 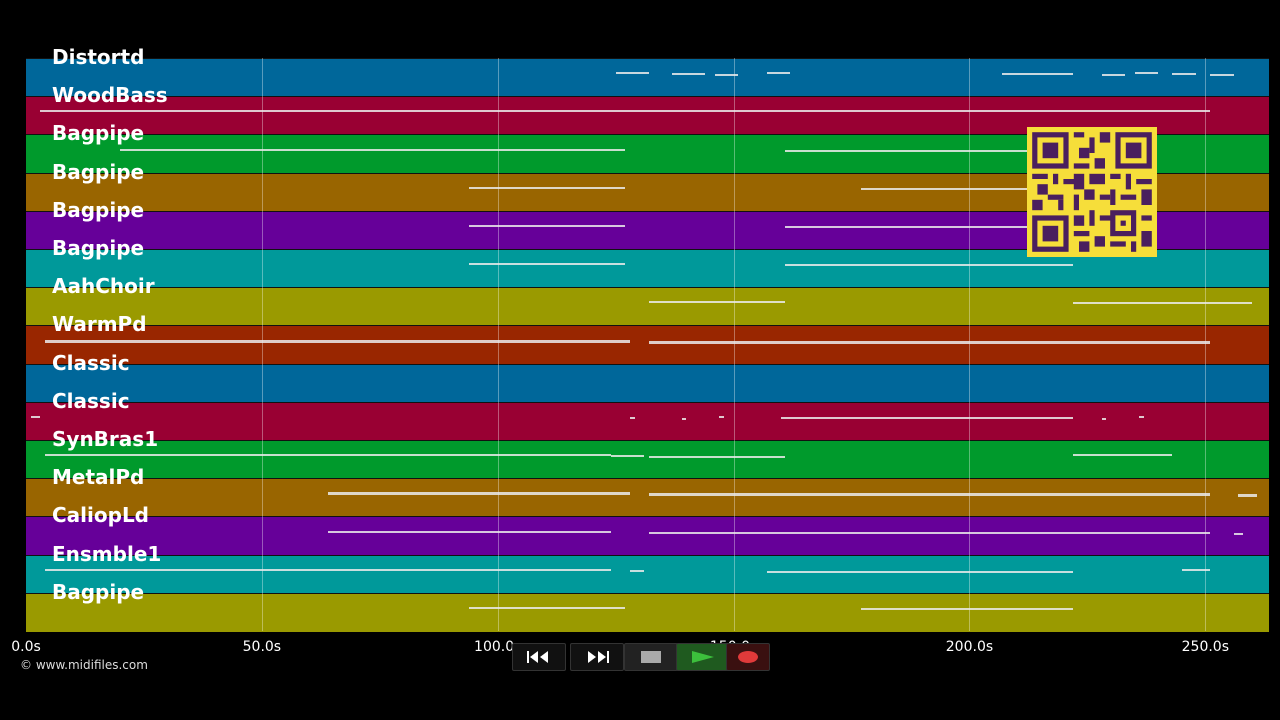 What do you see at coordinates (99, 324) in the screenshot?
I see `track-label: WarmPd` at bounding box center [99, 324].